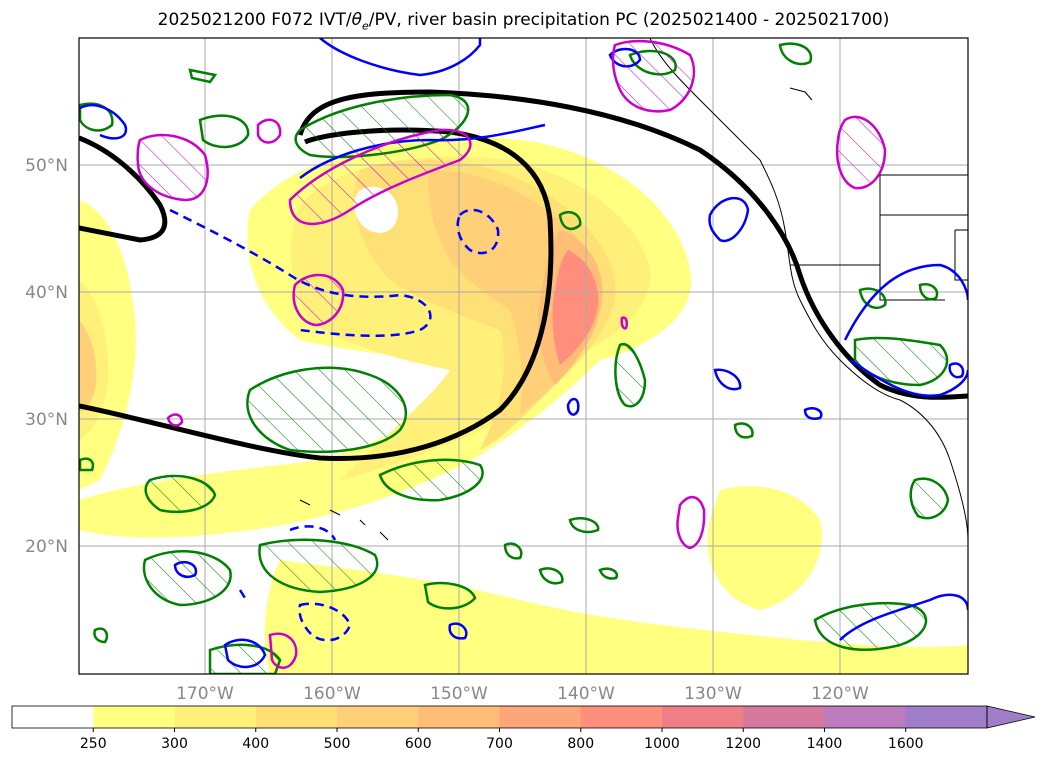 Image resolution: width=1047 pixels, height=767 pixels. Describe the element at coordinates (662, 744) in the screenshot. I see `colorbar-tick-label: 1000` at that location.